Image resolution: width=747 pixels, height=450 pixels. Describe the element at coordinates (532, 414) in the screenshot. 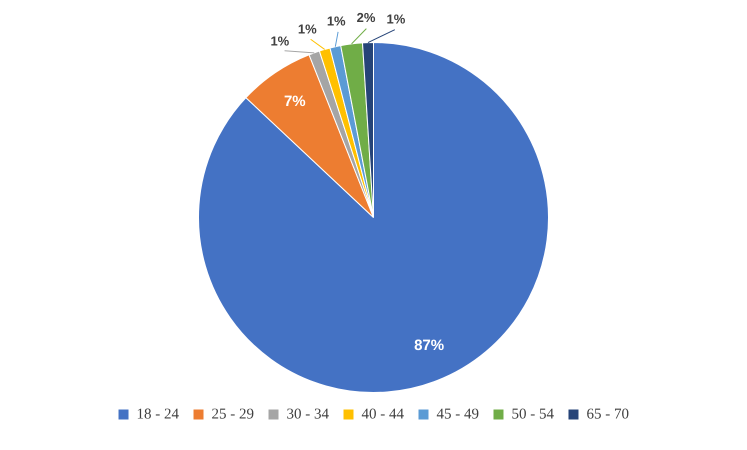

I see `legend-label: 50 - 54` at that location.